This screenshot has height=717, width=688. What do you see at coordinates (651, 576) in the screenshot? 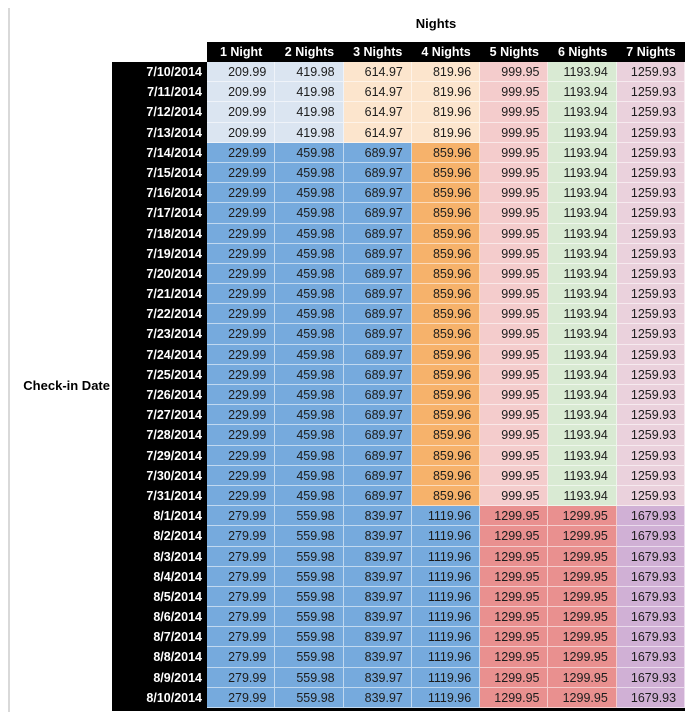
I see `data-cell: 1679.93` at bounding box center [651, 576].